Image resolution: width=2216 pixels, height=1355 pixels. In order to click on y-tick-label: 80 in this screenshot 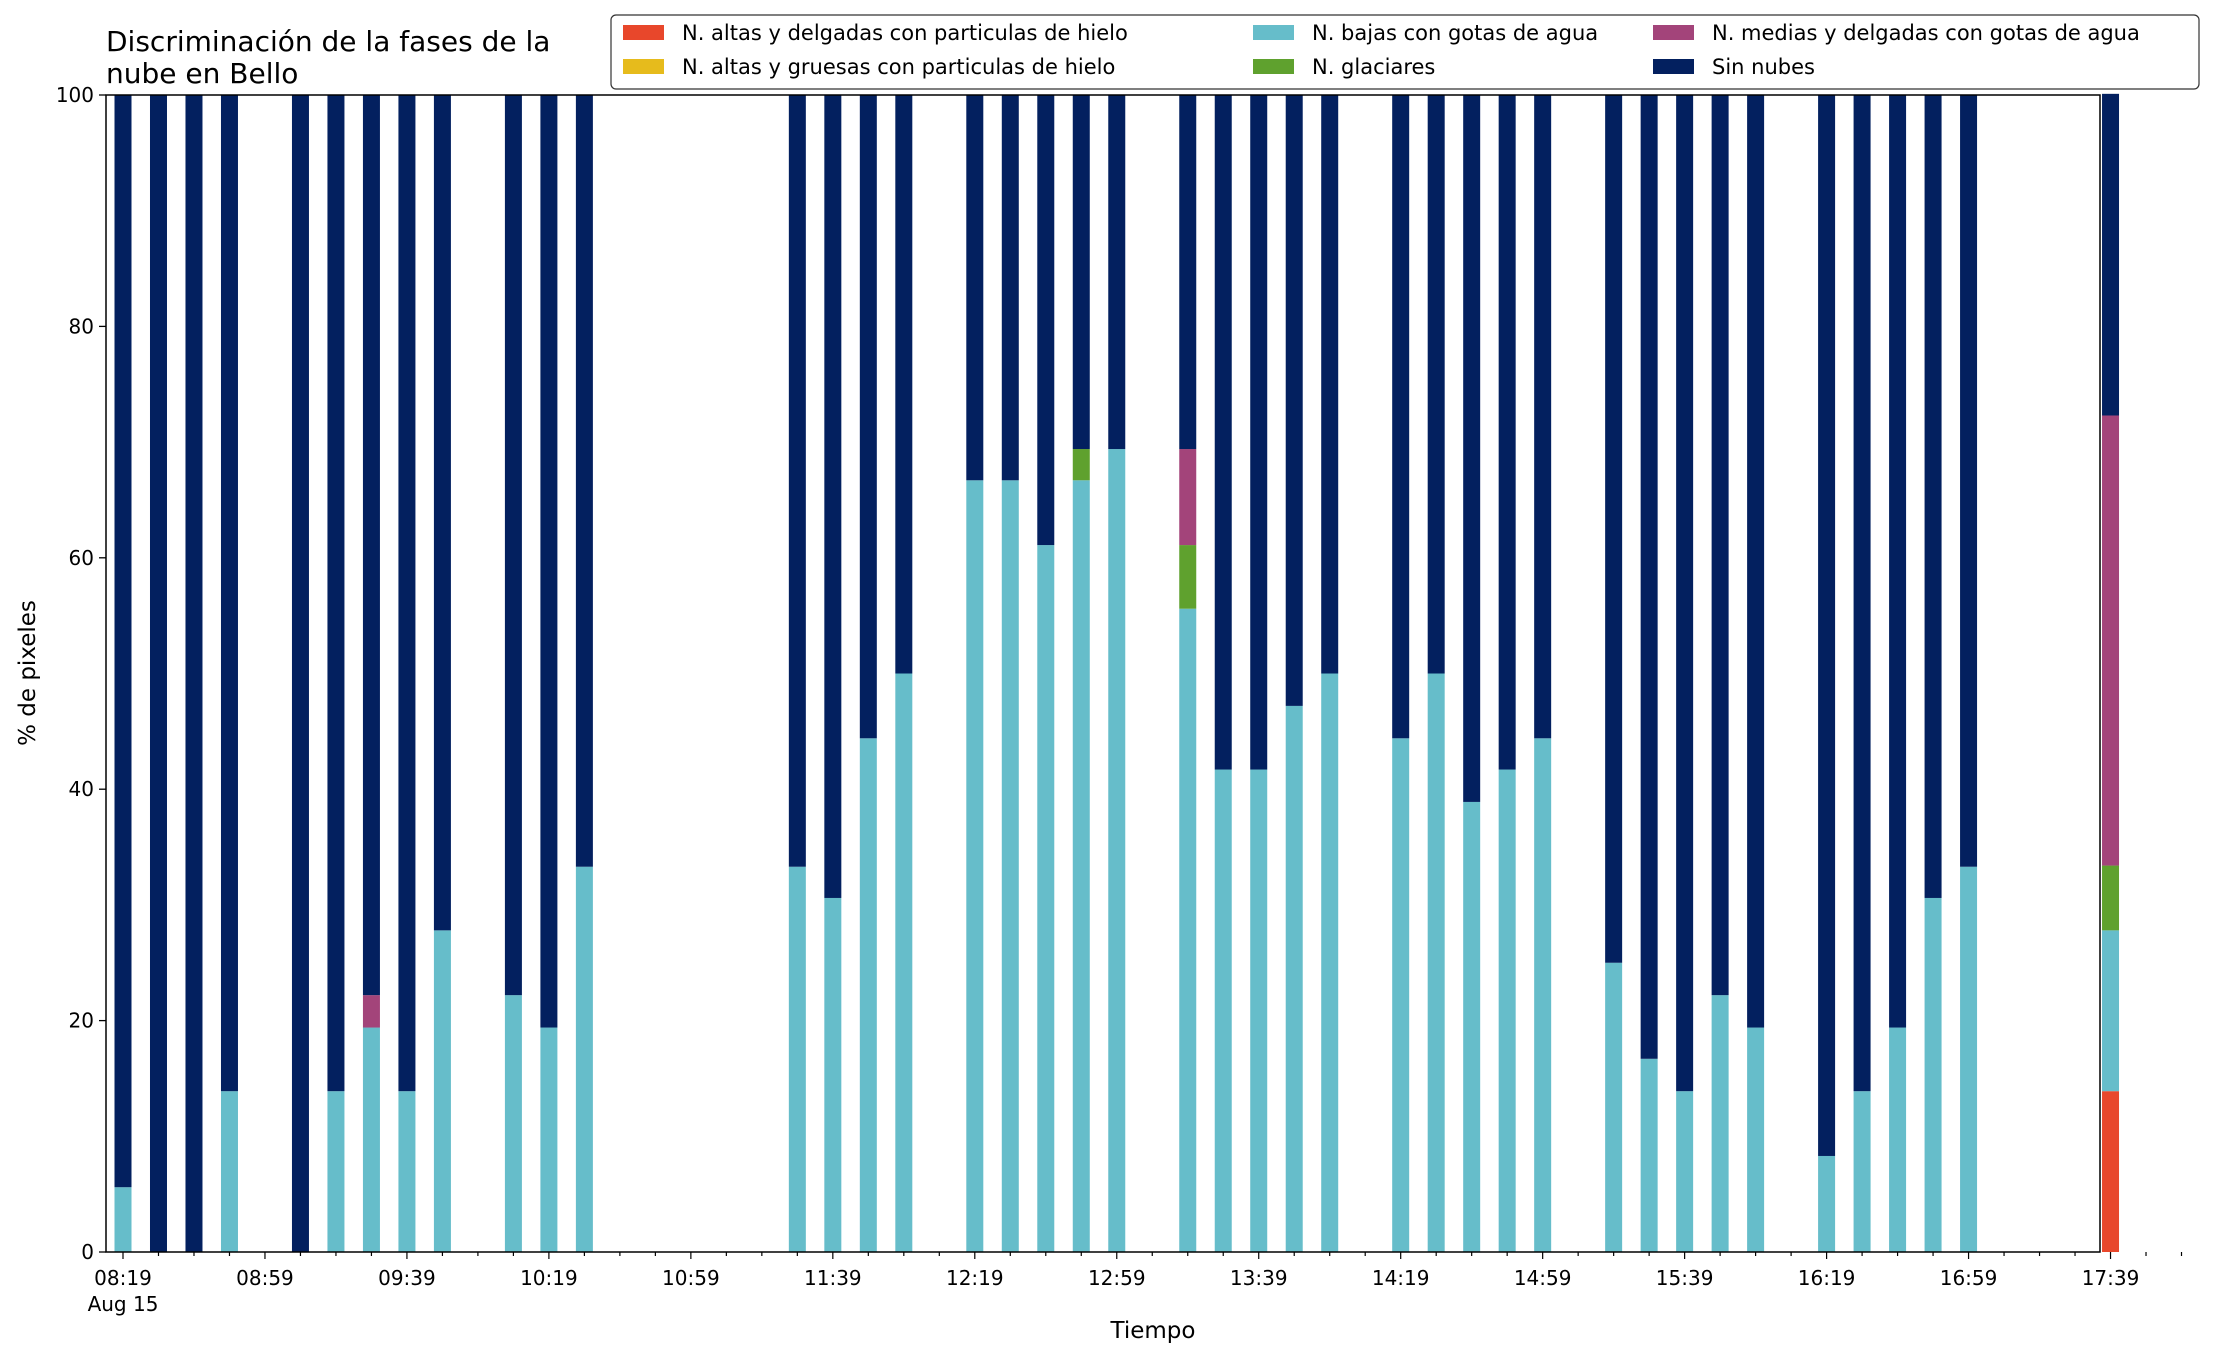, I will do `click(81, 326)`.